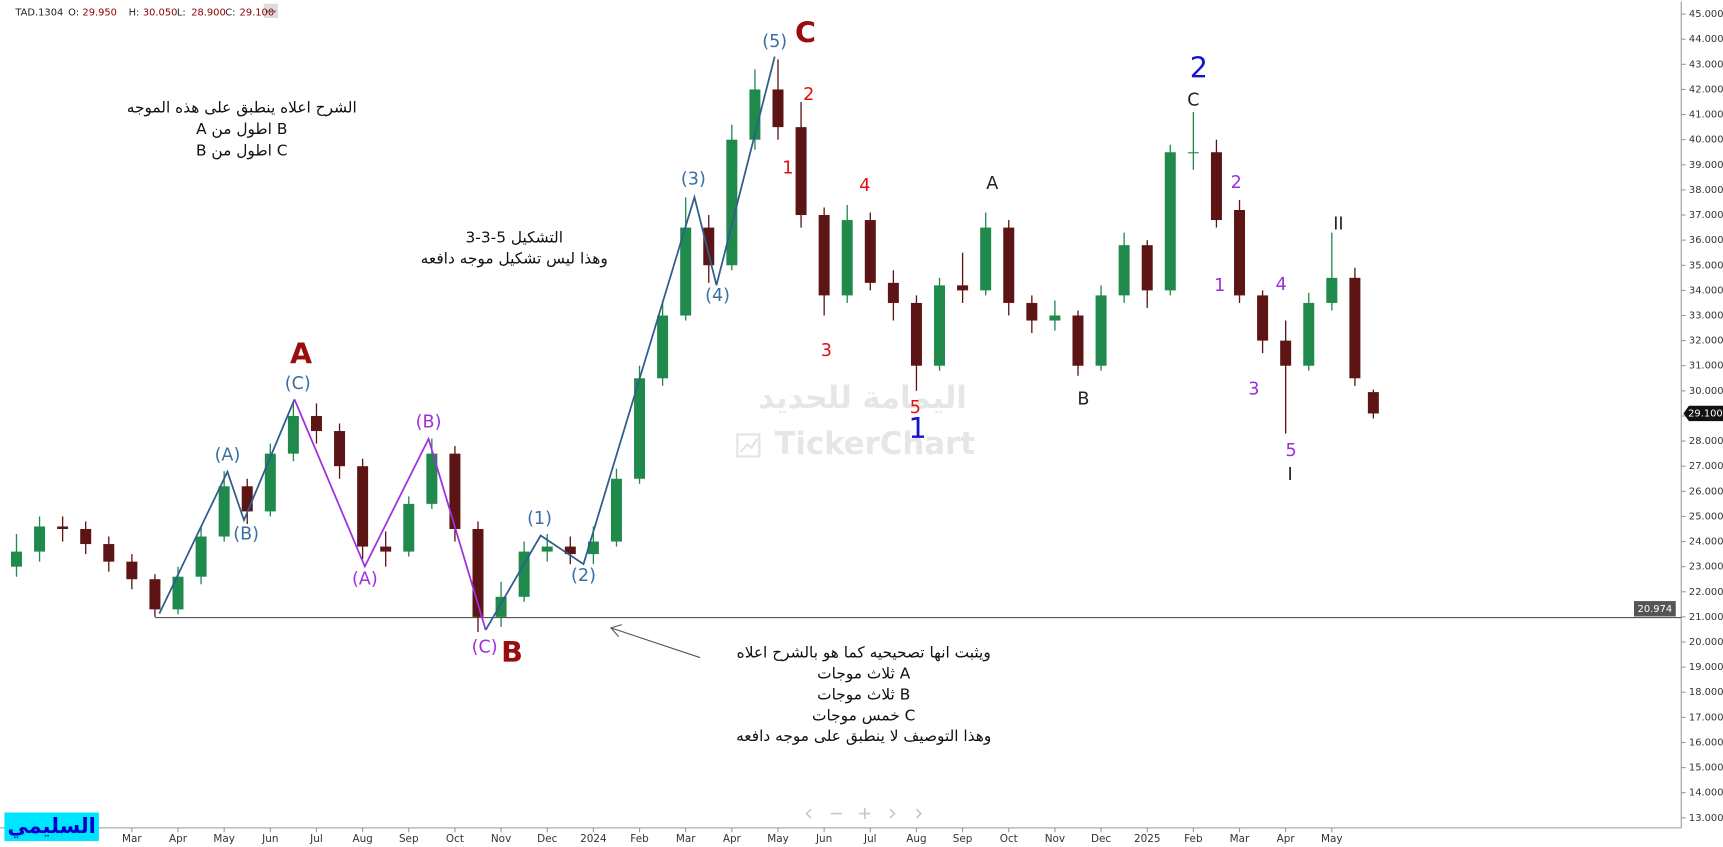 This screenshot has width=1723, height=847. I want to click on x-tick-label: Oct, so click(1009, 839).